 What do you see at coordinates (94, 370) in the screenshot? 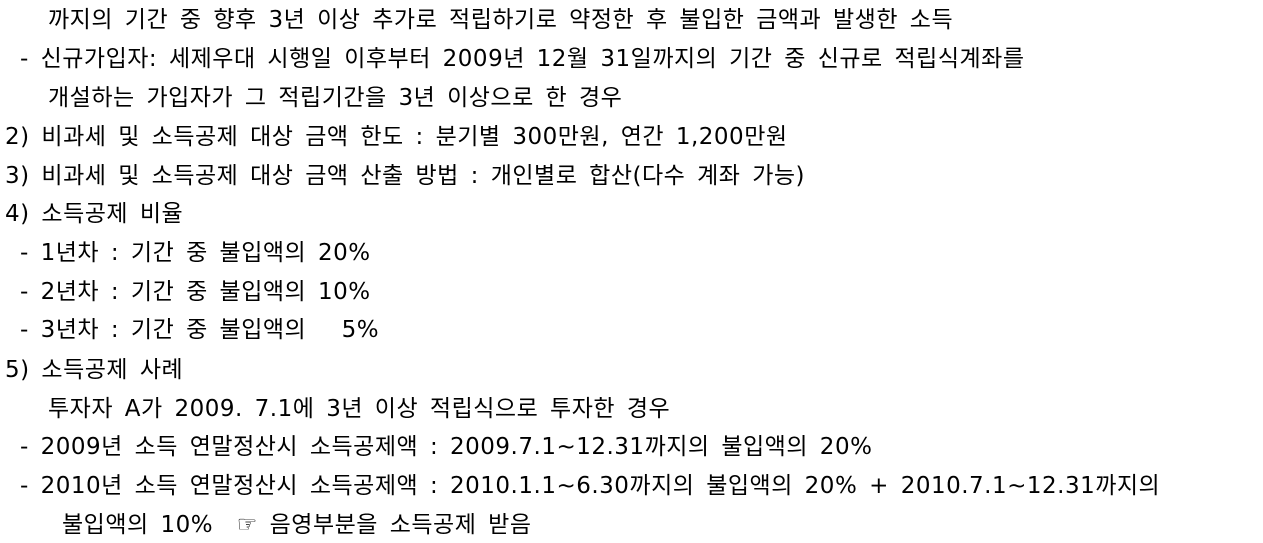
I see `text-line: 5) 소득공제 사례` at bounding box center [94, 370].